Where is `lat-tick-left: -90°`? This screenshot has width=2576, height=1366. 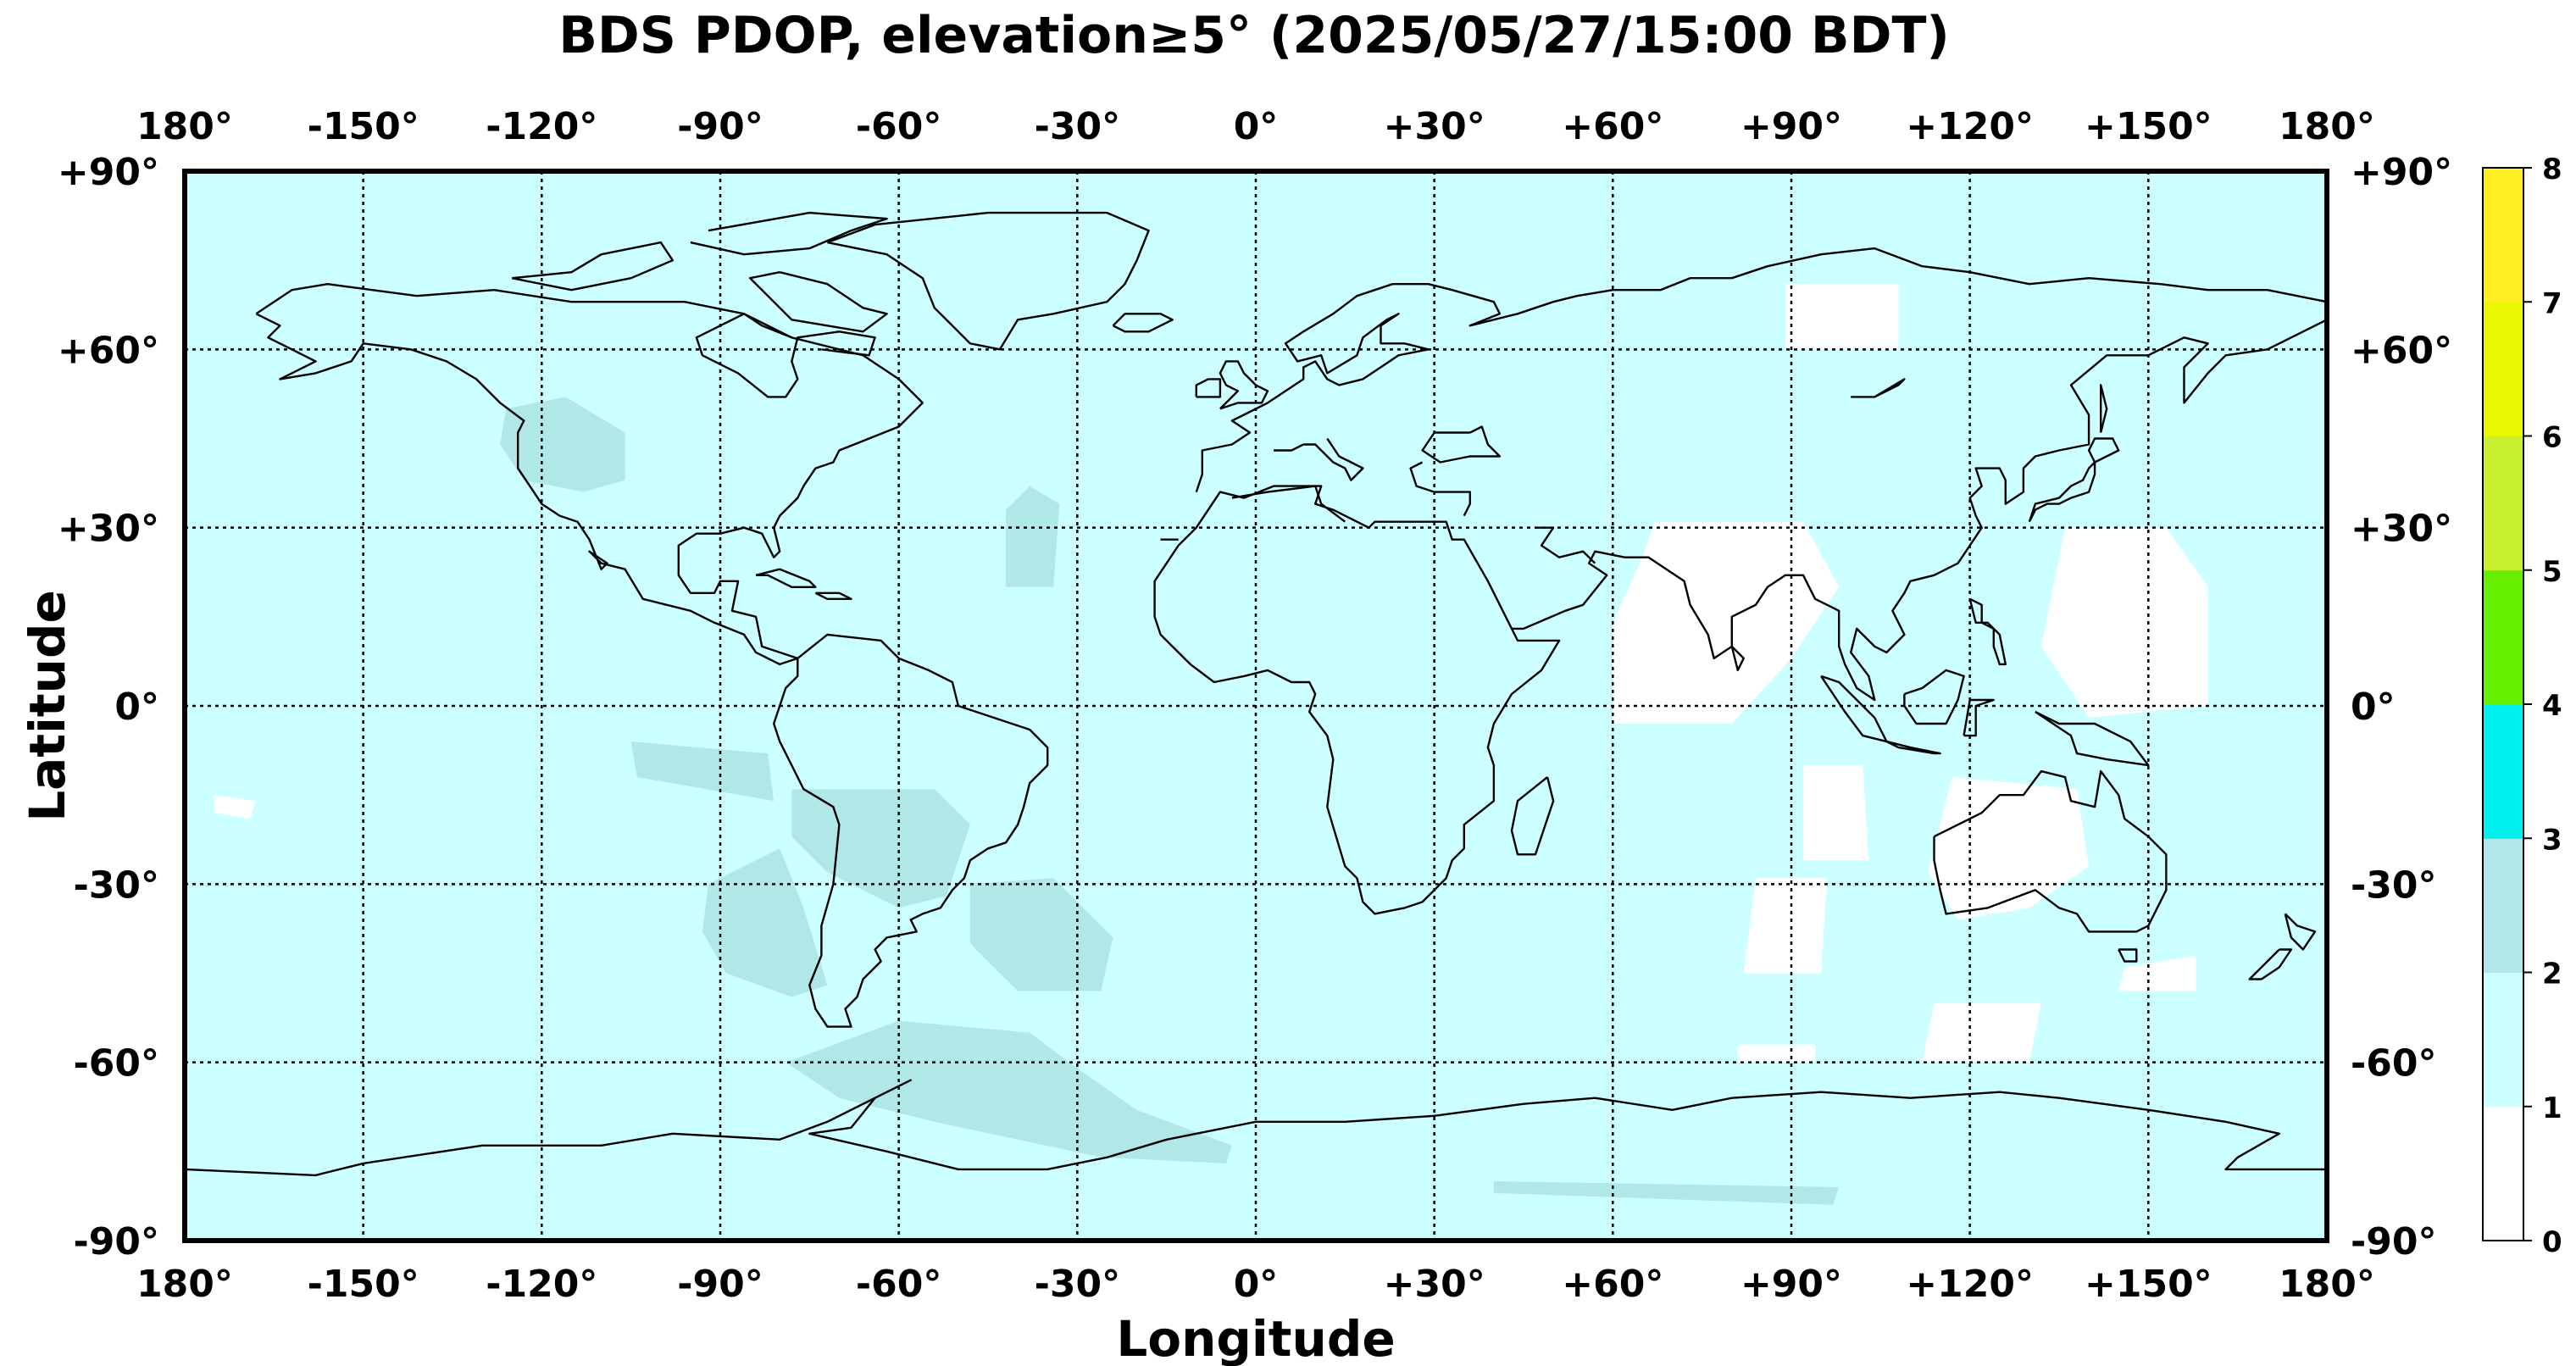
lat-tick-left: -90° is located at coordinates (117, 1241).